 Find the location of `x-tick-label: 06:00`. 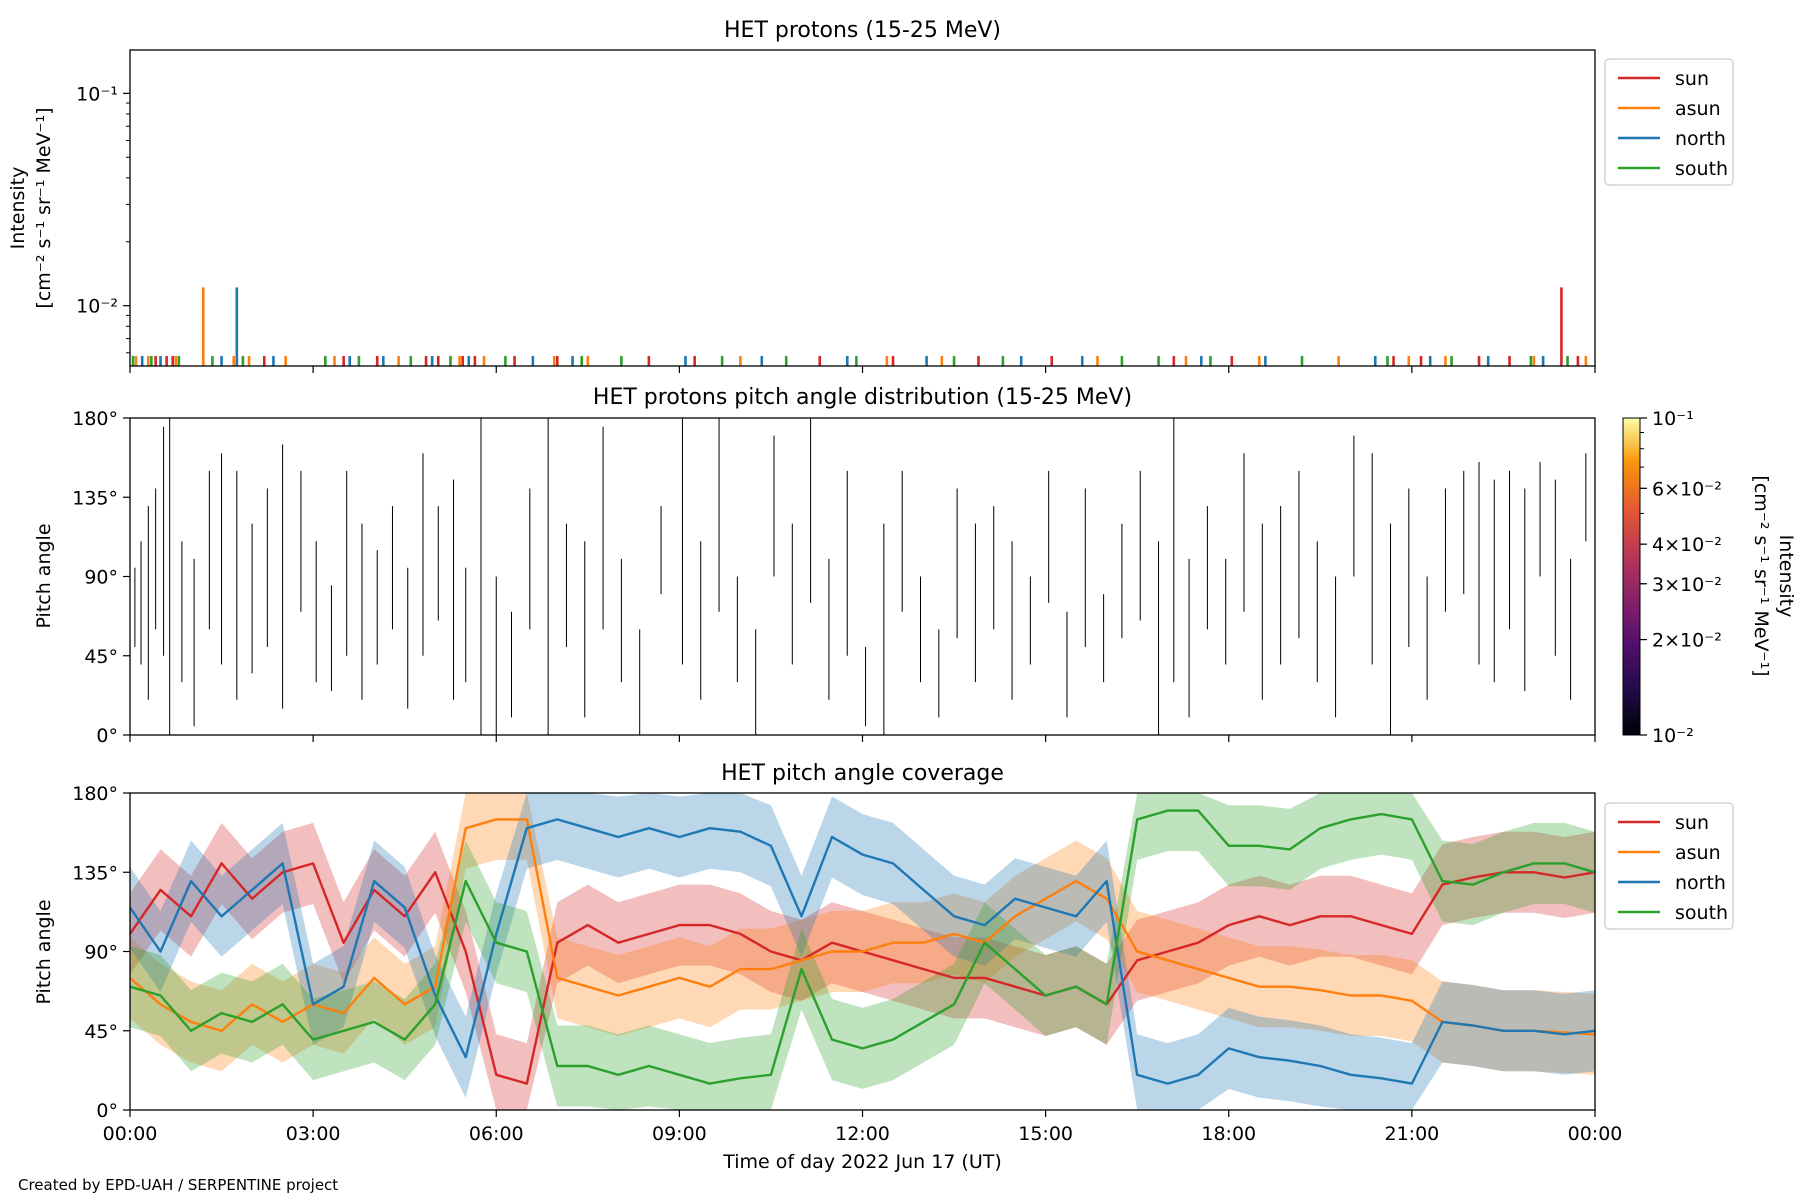

x-tick-label: 06:00 is located at coordinates (496, 1134).